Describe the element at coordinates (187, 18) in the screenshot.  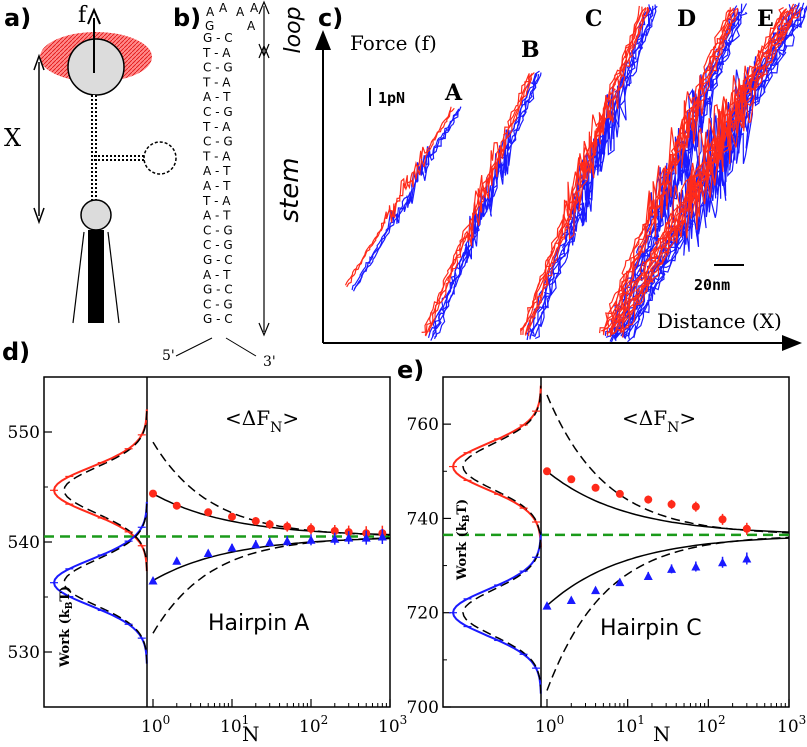
I see `panel-b-label: b)` at that location.